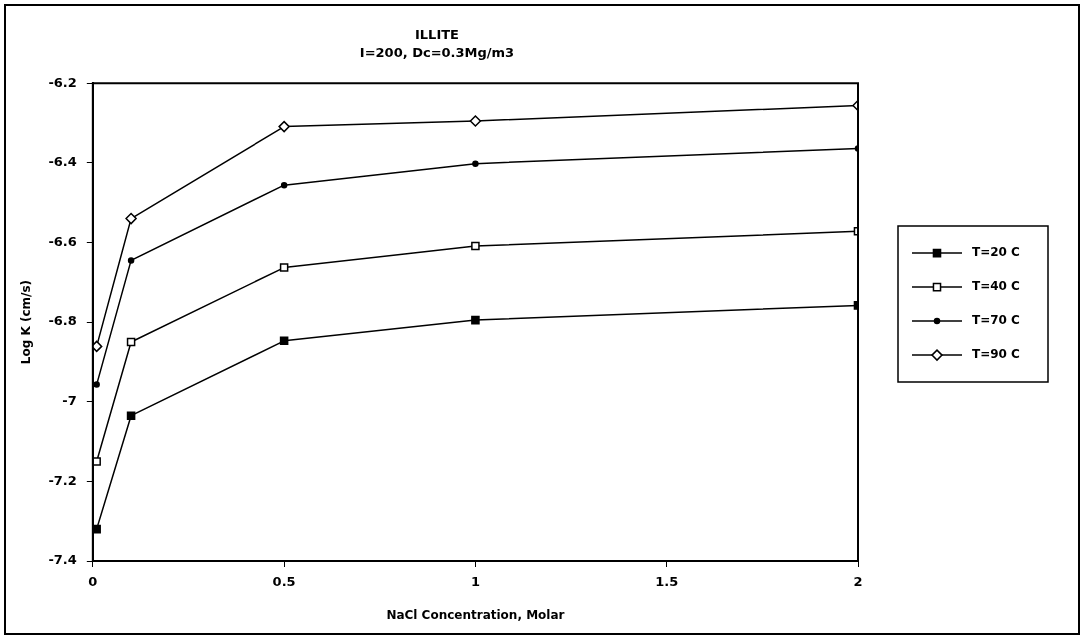 The image size is (1086, 641). What do you see at coordinates (437, 52) in the screenshot?
I see `chart-subtitle: I=200, Dc=0.3Mg/m3` at bounding box center [437, 52].